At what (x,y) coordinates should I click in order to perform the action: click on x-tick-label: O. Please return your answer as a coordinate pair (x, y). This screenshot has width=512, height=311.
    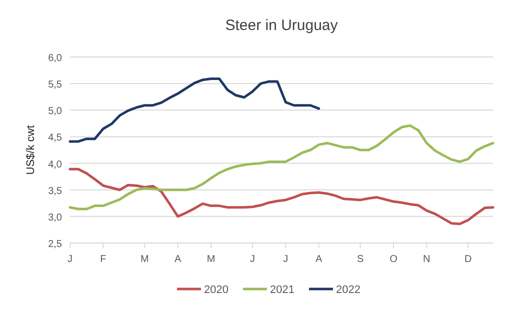
    Looking at the image, I should click on (394, 259).